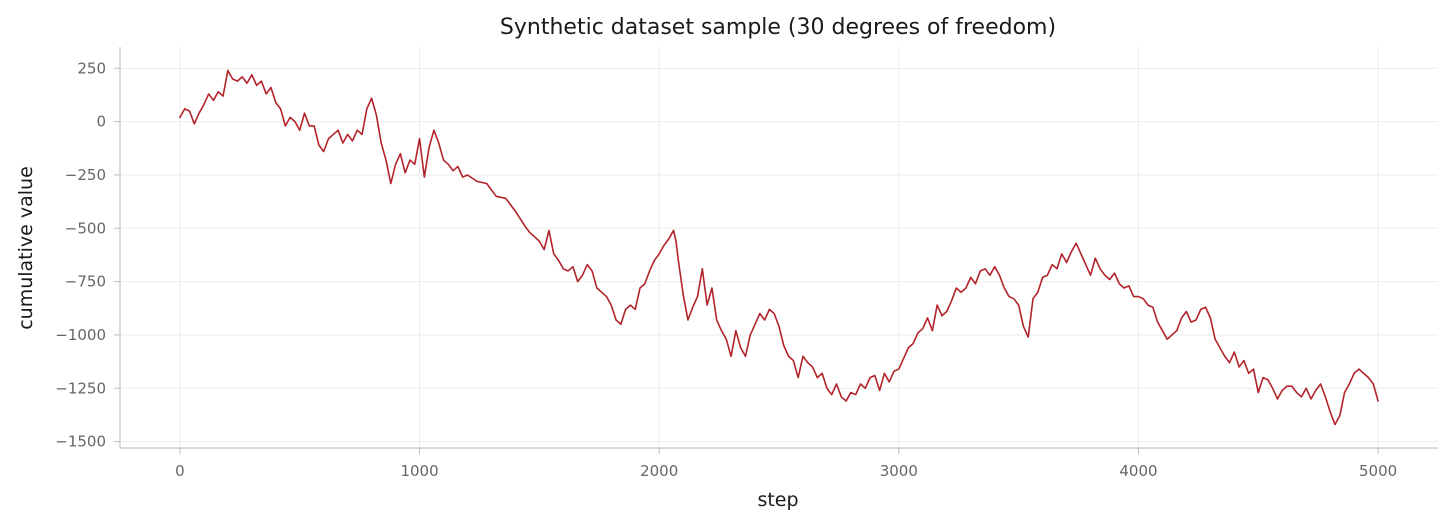 Image resolution: width=1453 pixels, height=527 pixels. I want to click on x-tick-label: 5000, so click(1378, 471).